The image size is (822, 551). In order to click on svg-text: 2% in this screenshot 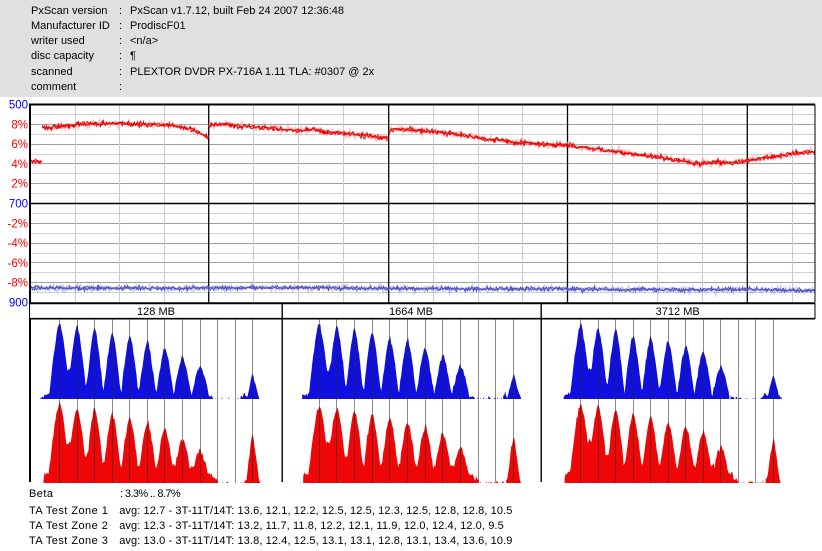, I will do `click(19, 185)`.